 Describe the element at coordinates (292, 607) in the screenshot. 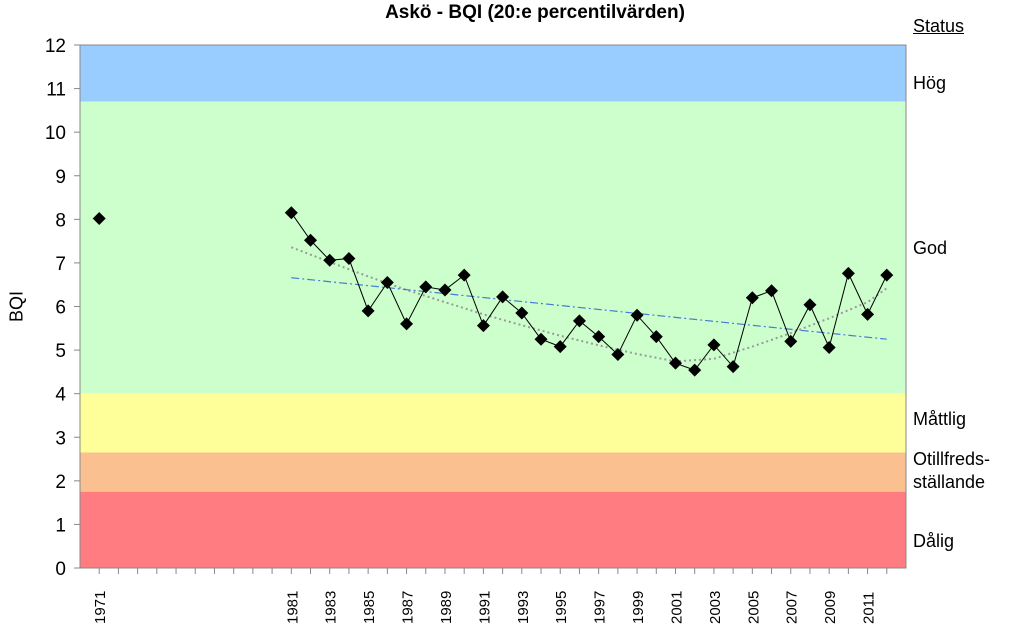

I see `x-tick-label: 1981` at that location.